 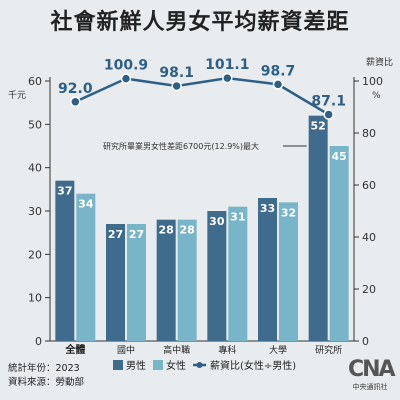 What do you see at coordinates (278, 350) in the screenshot?
I see `category-label: 大學` at bounding box center [278, 350].